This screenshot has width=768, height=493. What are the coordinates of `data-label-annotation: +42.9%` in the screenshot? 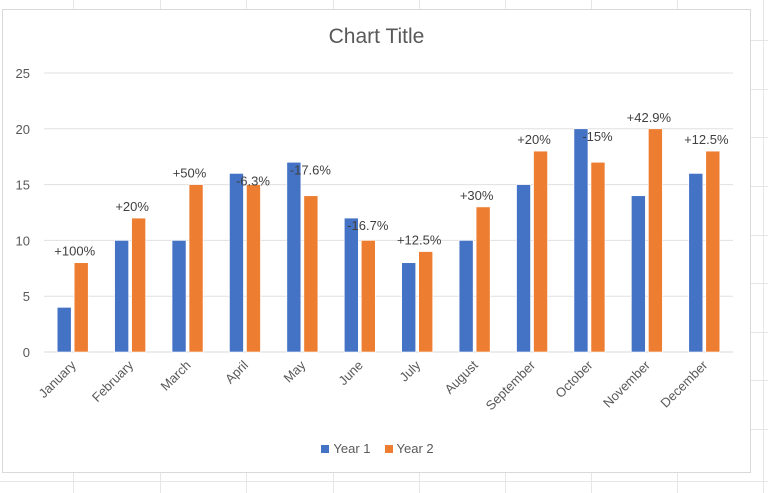 It's located at (649, 117).